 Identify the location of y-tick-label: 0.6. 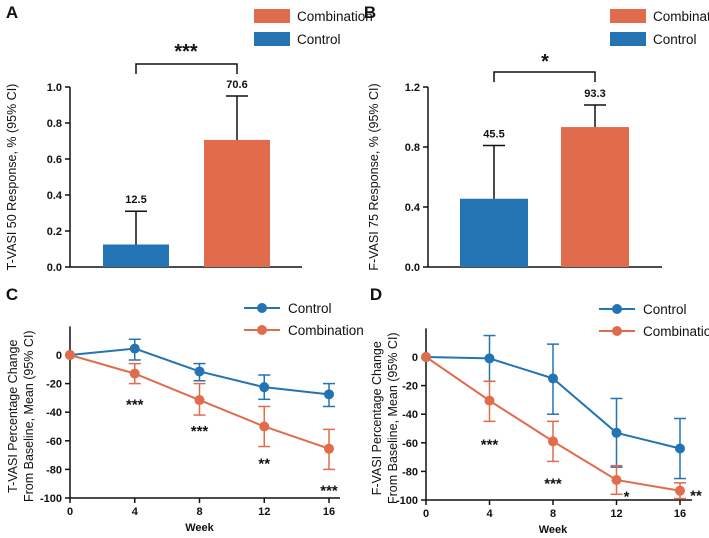
(54, 160).